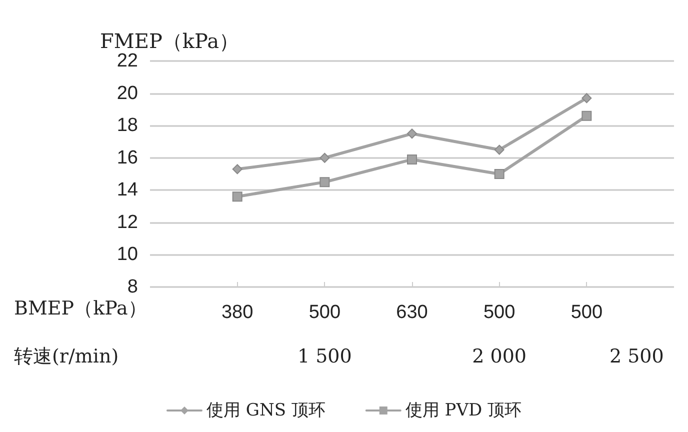  What do you see at coordinates (127, 61) in the screenshot?
I see `y-tick-label: 22` at bounding box center [127, 61].